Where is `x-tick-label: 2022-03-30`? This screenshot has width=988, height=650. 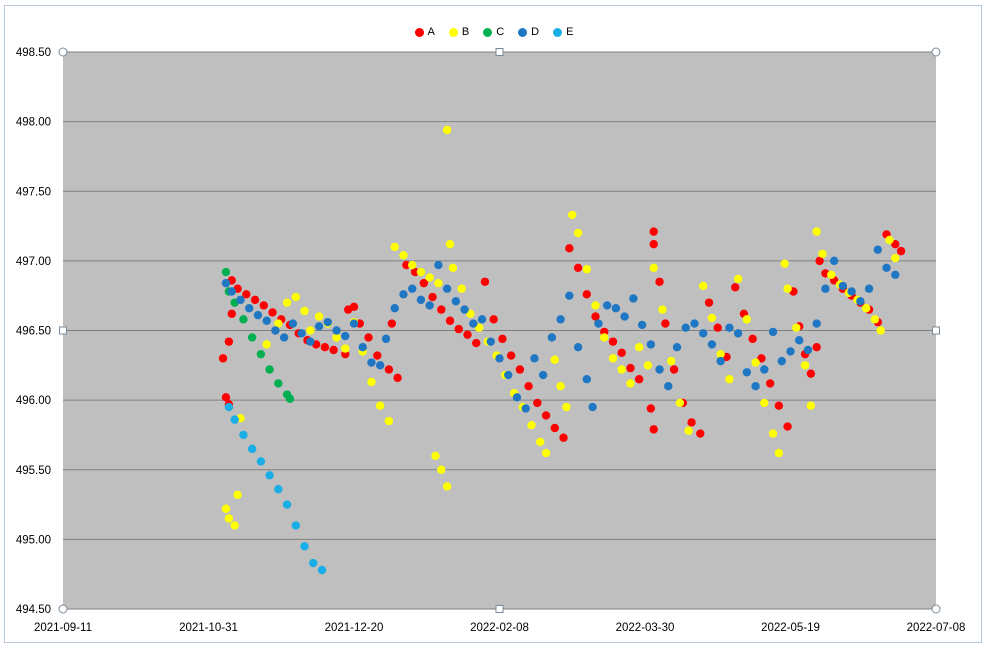
x-tick-label: 2022-03-30 is located at coordinates (645, 628).